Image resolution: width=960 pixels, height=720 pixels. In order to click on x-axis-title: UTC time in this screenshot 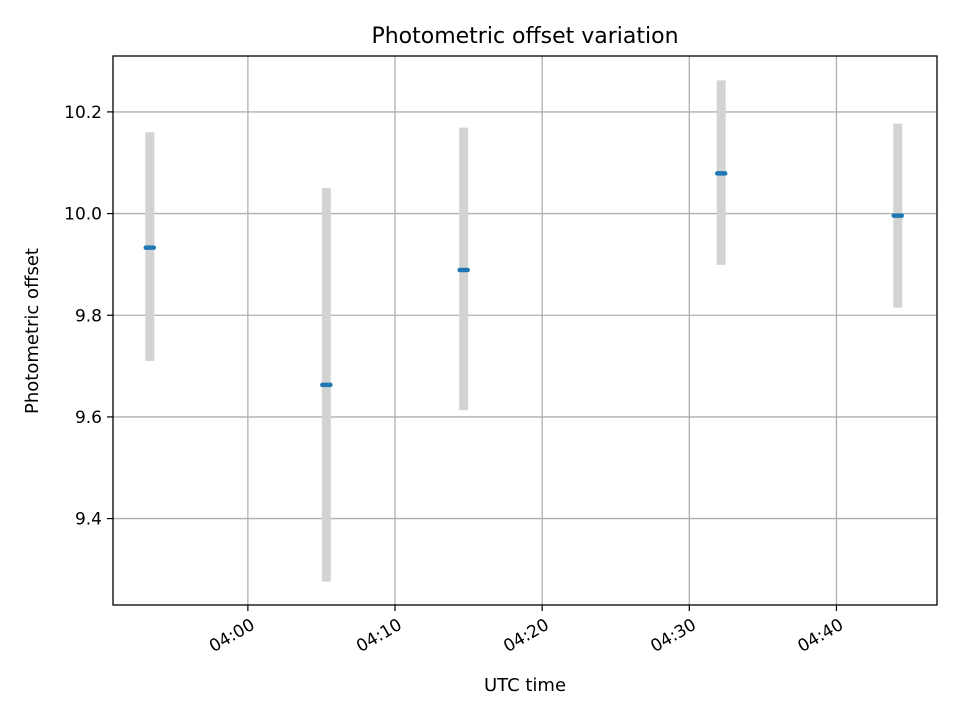, I will do `click(525, 685)`.